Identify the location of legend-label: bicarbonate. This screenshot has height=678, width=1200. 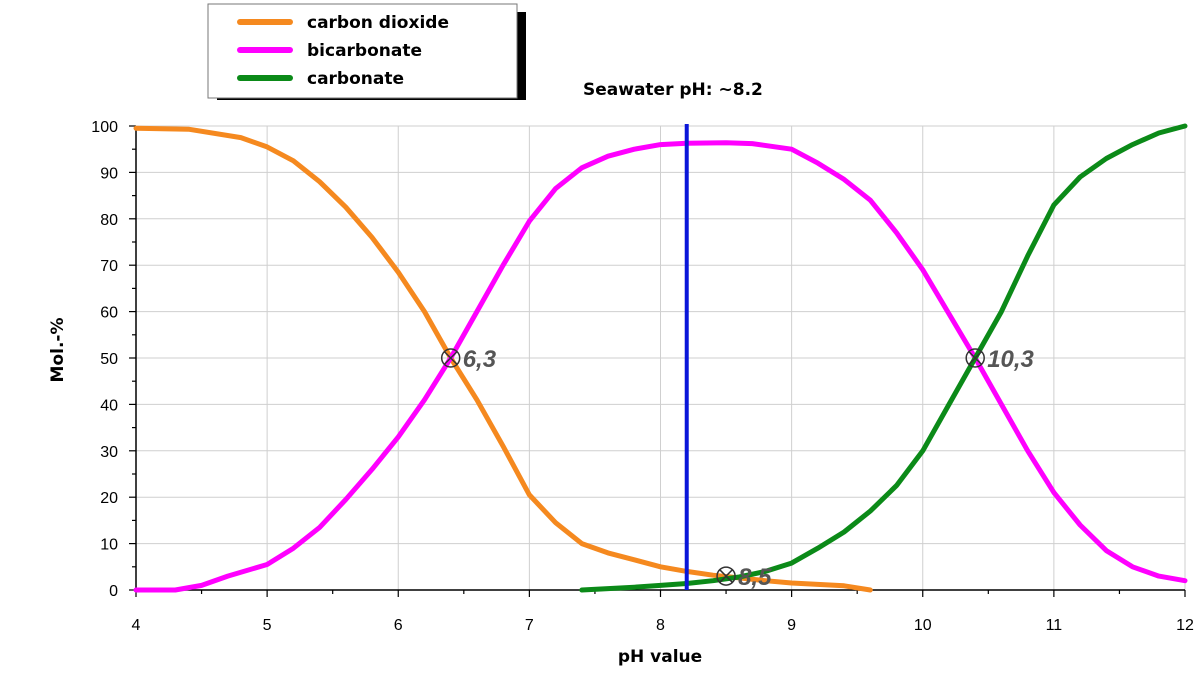
(364, 51).